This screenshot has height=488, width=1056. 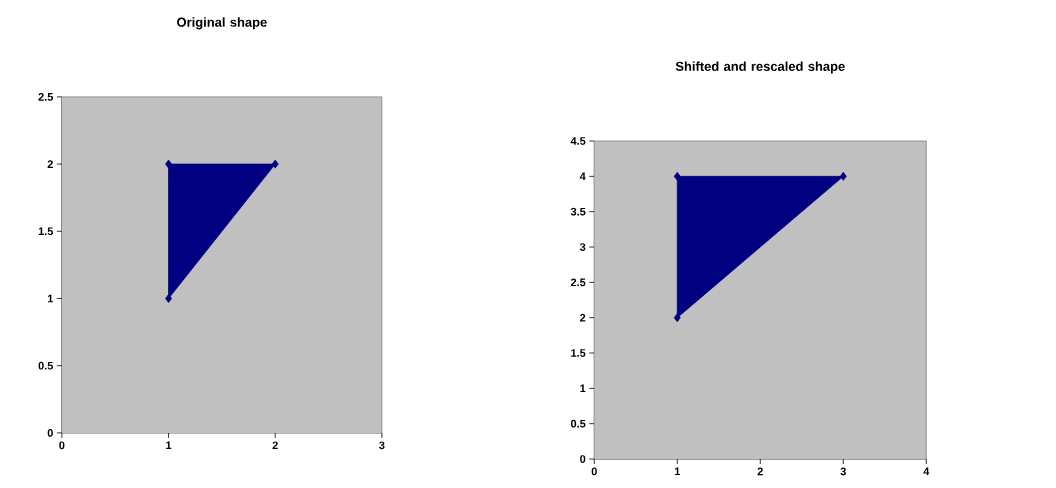 What do you see at coordinates (578, 211) in the screenshot?
I see `y-tick-label: 3.5` at bounding box center [578, 211].